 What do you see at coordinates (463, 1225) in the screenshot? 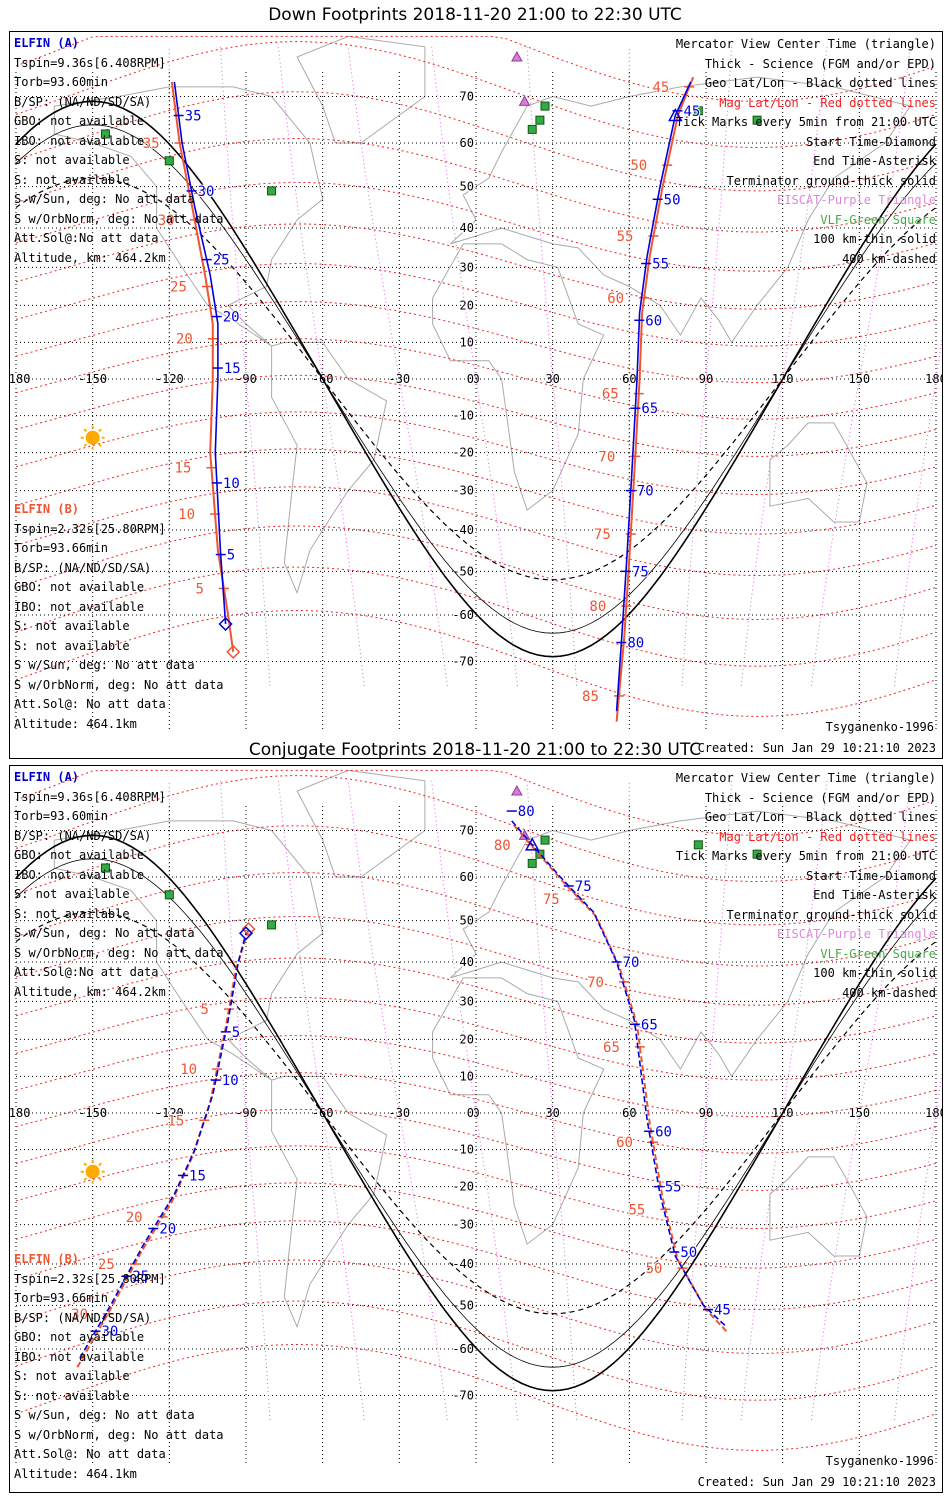
I see `lat-tick-label: -30` at bounding box center [463, 1225].